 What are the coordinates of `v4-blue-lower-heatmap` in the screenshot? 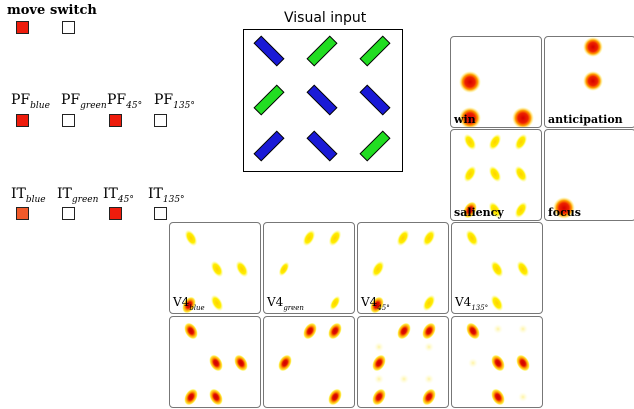 It's located at (216, 364).